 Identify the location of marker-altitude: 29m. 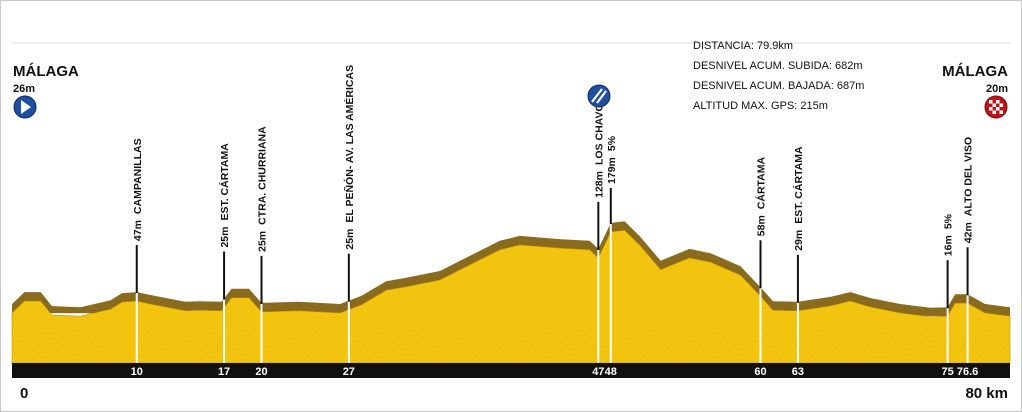
(799, 240).